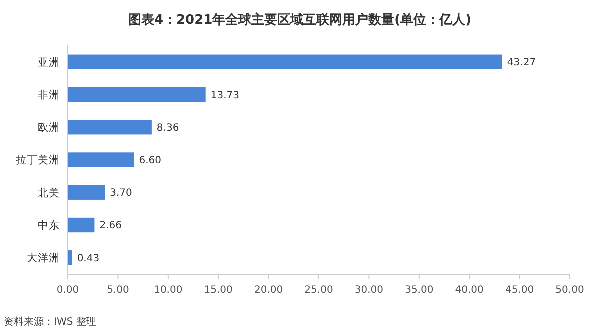 Image resolution: width=600 pixels, height=333 pixels. What do you see at coordinates (49, 225) in the screenshot?
I see `y-tick-label: 中东` at bounding box center [49, 225].